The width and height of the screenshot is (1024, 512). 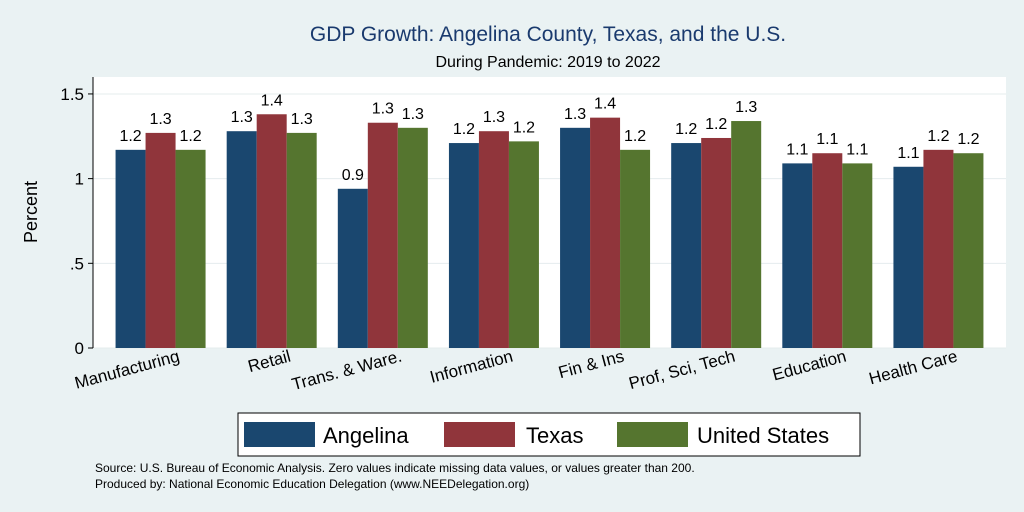 What do you see at coordinates (479, 434) in the screenshot?
I see `legend-swatch-texas` at bounding box center [479, 434].